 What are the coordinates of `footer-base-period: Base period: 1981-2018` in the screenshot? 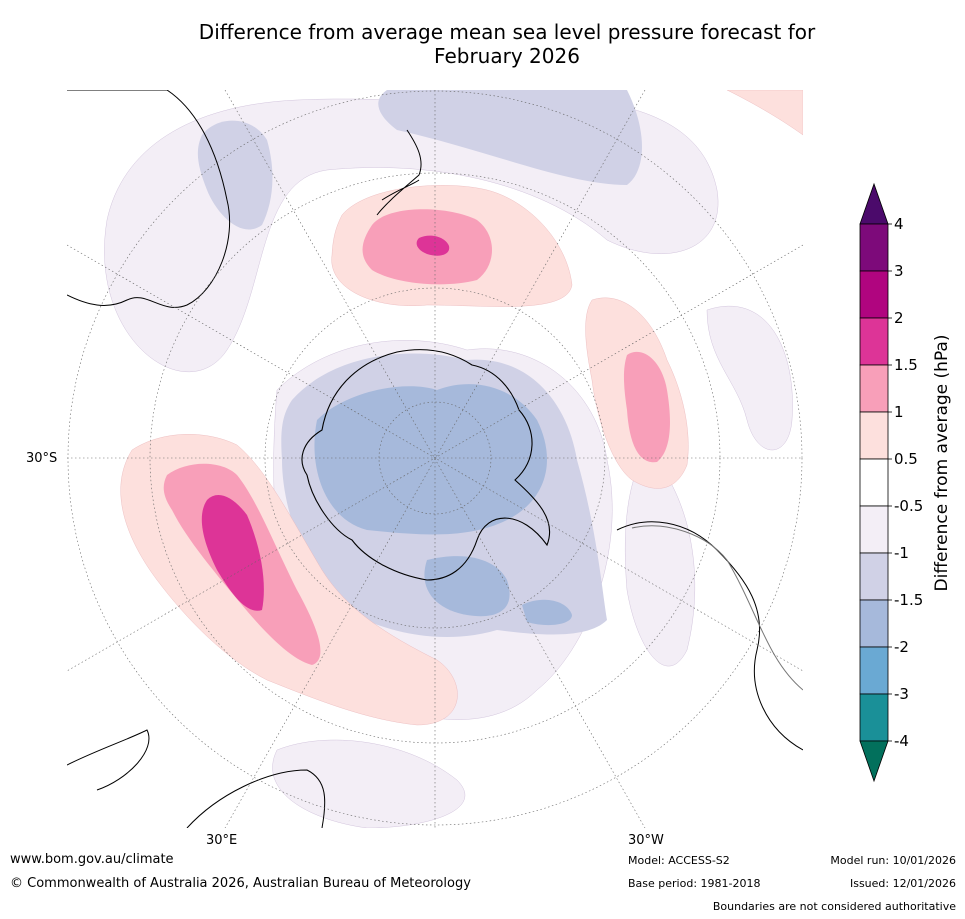 It's located at (694, 883).